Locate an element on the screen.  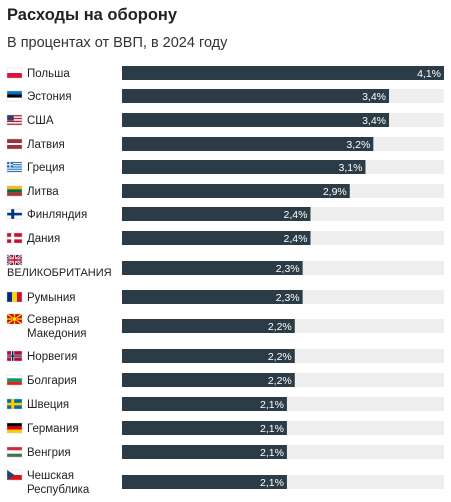
category-label: Чешская Республика is located at coordinates (58, 483).